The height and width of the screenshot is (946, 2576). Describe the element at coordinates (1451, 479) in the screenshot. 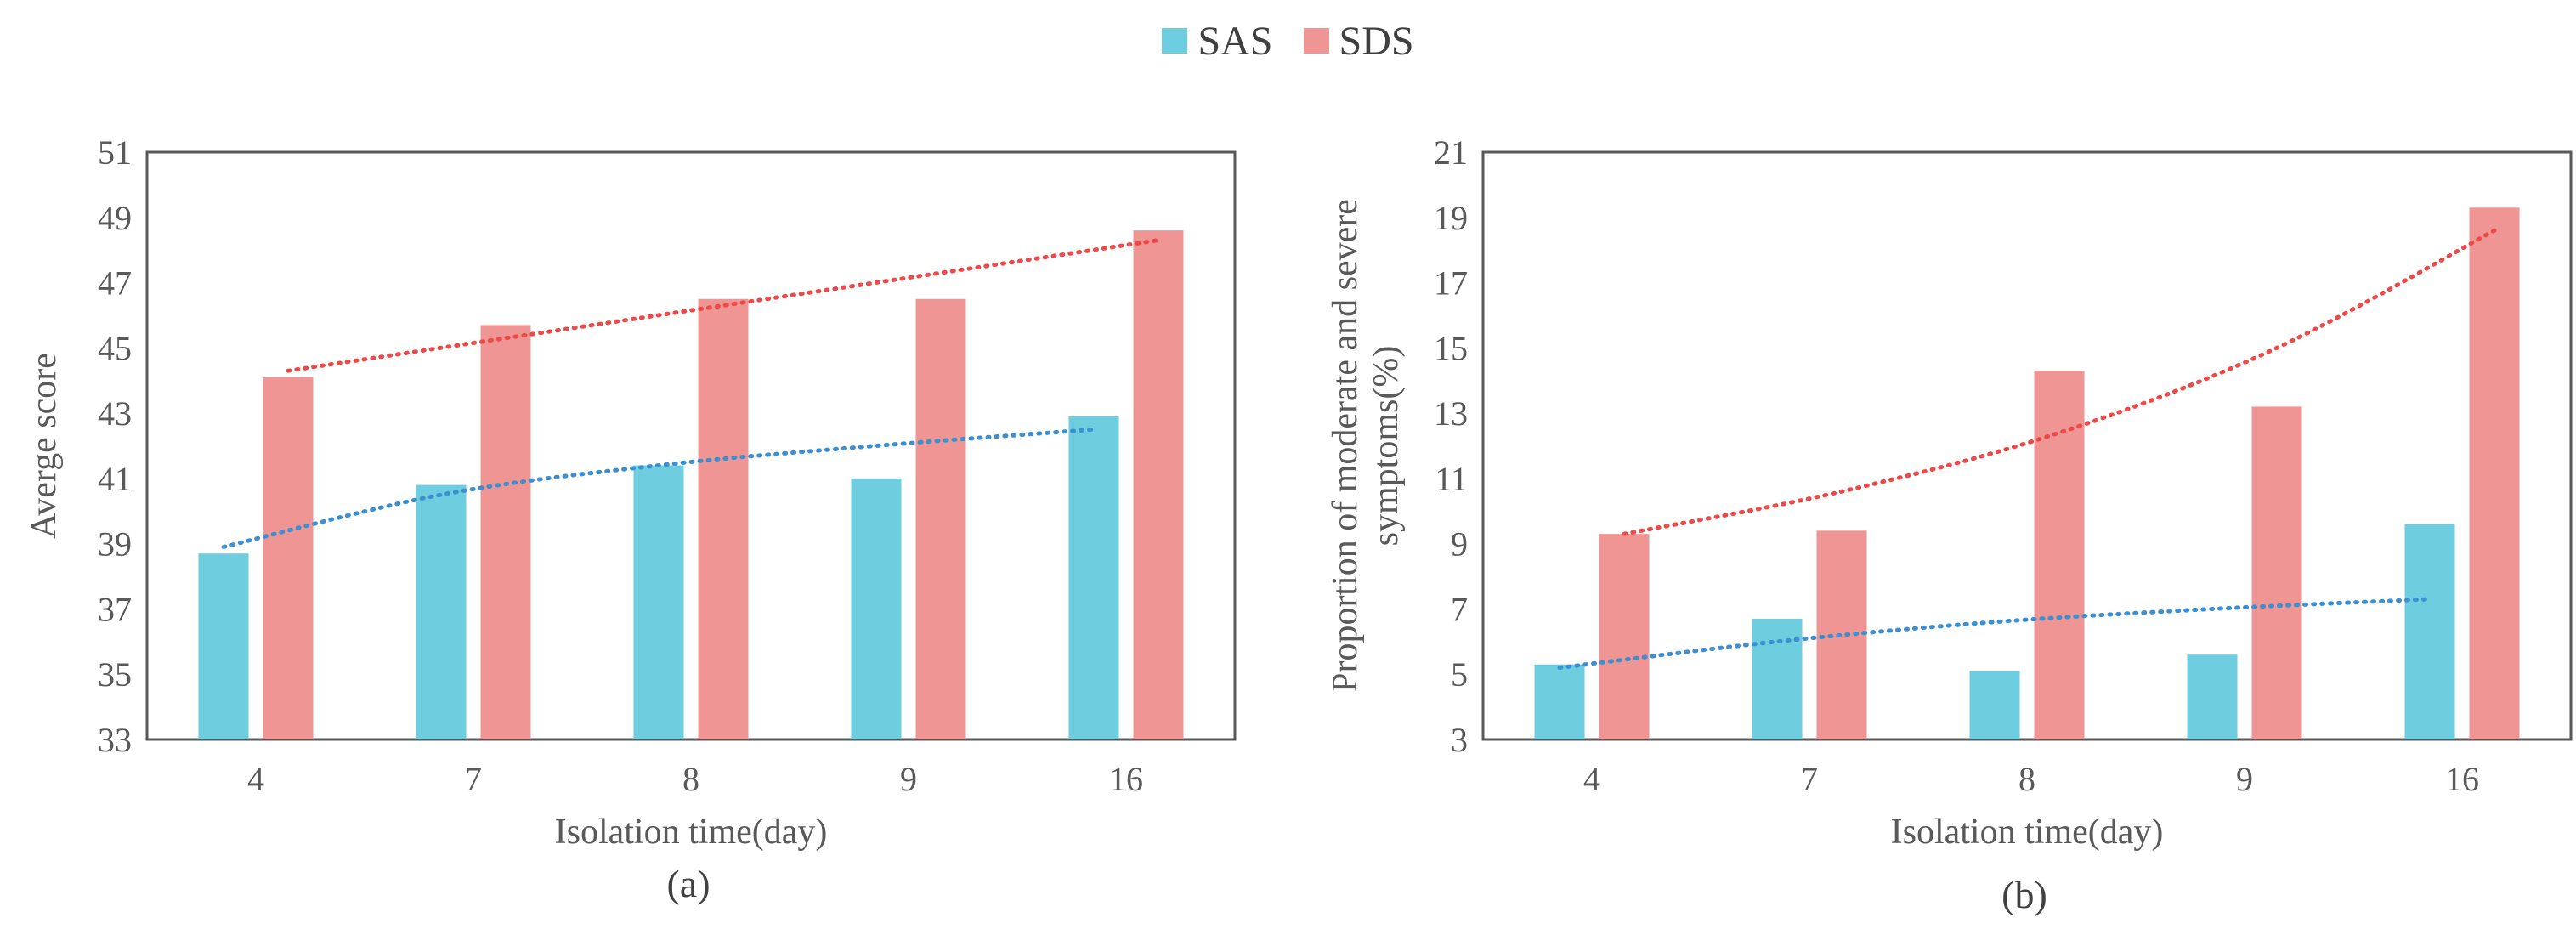

I see `y-tick-label-11: 11` at that location.